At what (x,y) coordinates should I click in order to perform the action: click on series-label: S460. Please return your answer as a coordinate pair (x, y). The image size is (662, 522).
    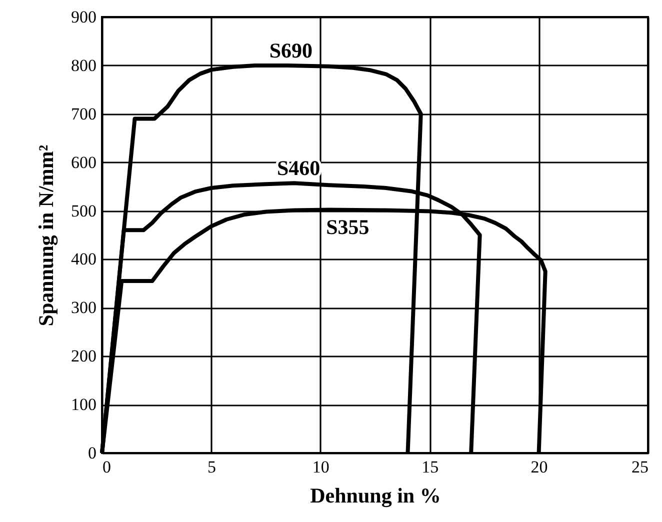
    Looking at the image, I should click on (298, 168).